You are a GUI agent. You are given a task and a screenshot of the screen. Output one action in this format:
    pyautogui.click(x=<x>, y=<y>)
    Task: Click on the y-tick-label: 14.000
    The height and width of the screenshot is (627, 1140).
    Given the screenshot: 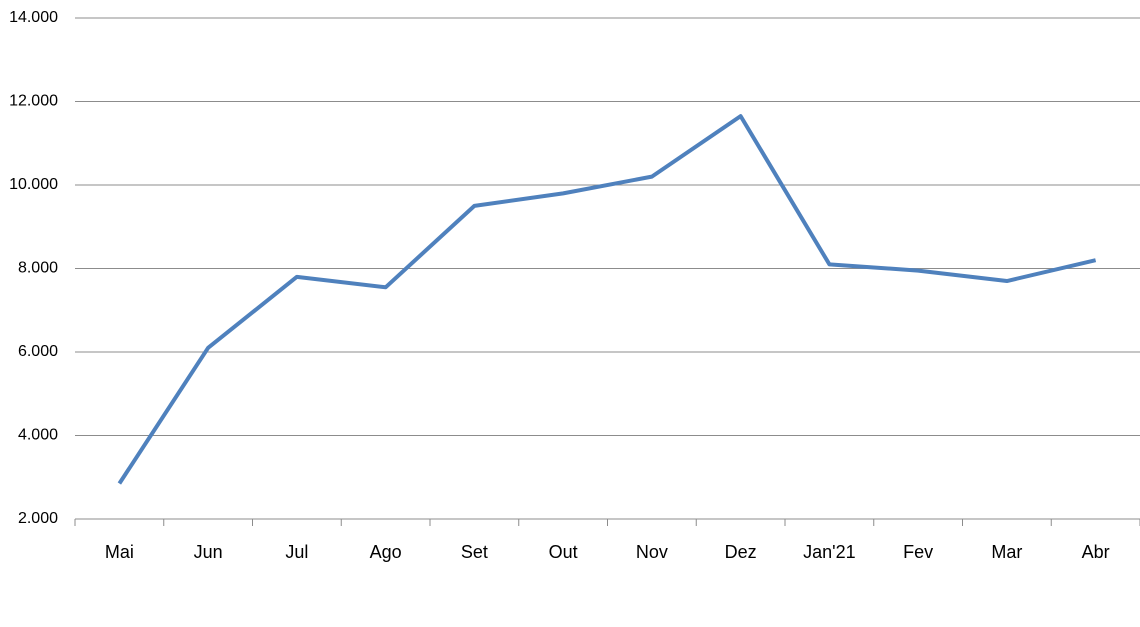 What is the action you would take?
    pyautogui.click(x=33, y=17)
    